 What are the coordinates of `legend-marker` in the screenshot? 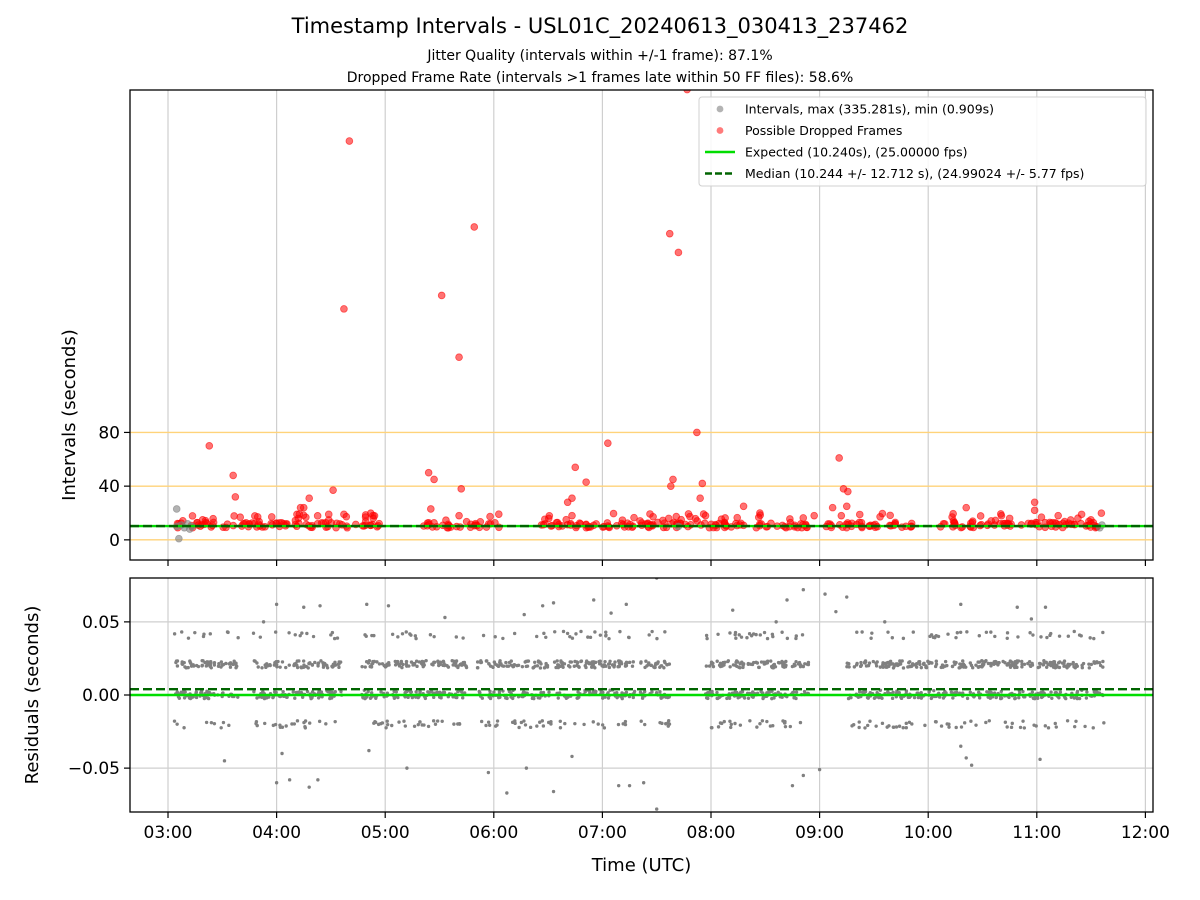 It's located at (720, 130).